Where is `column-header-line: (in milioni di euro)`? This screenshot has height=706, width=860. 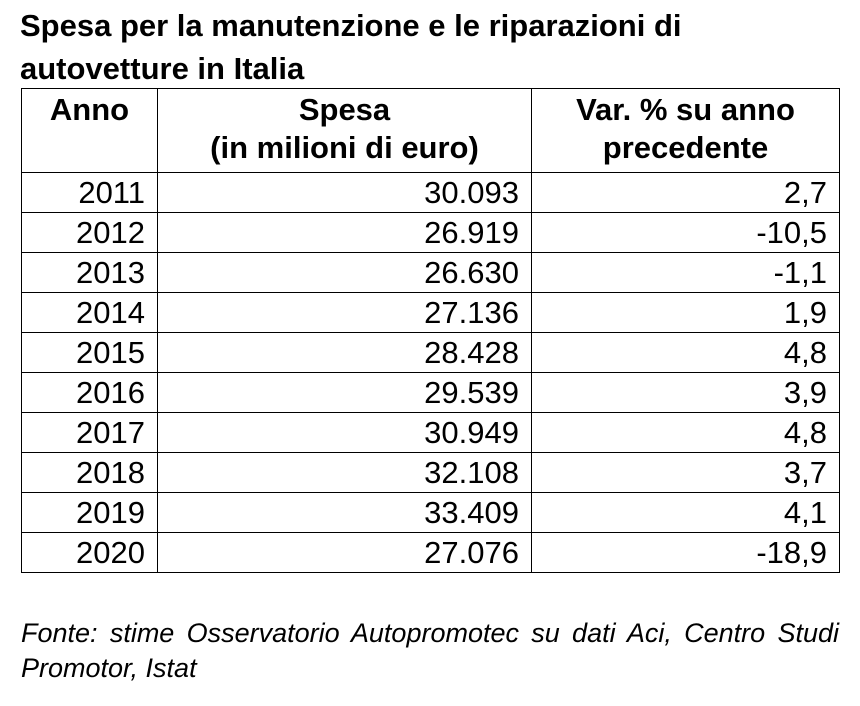 column-header-line: (in milioni di euro) is located at coordinates (344, 147).